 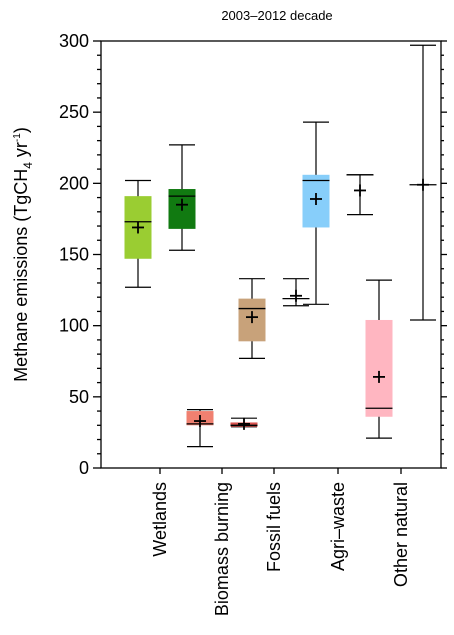 I want to click on x-category-label: Wetlands, so click(x=160, y=519).